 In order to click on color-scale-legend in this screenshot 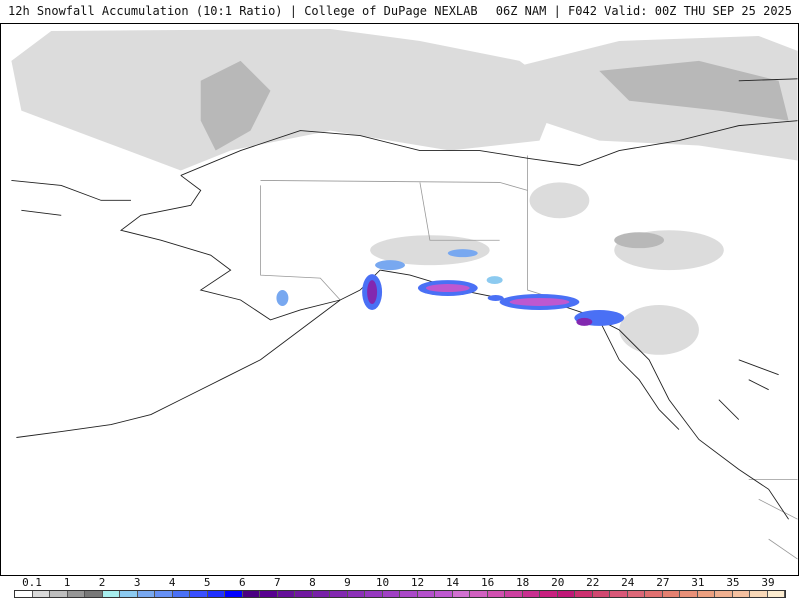, I will do `click(400, 594)`.